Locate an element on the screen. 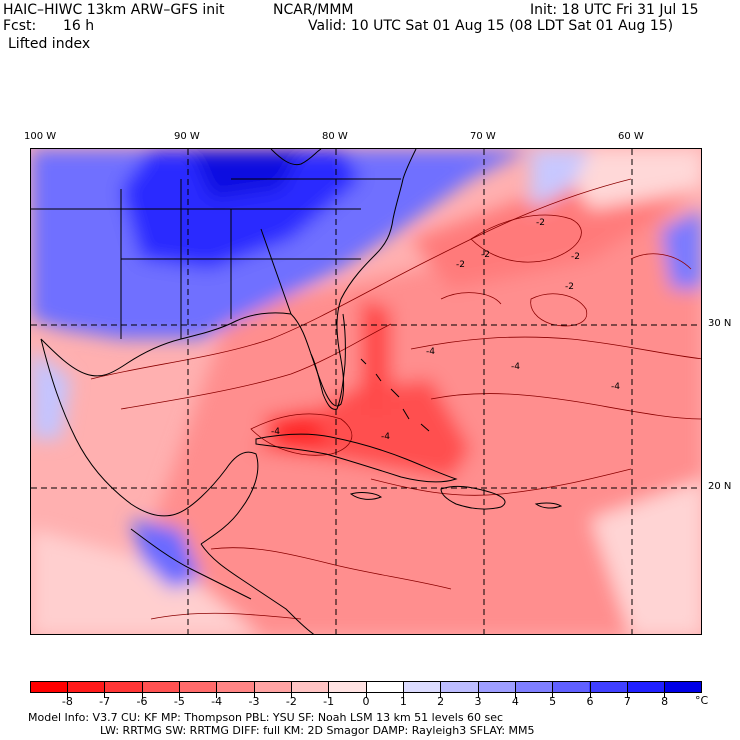 Image resolution: width=740 pixels, height=740 pixels. colorbar-label: -2 is located at coordinates (291, 701).